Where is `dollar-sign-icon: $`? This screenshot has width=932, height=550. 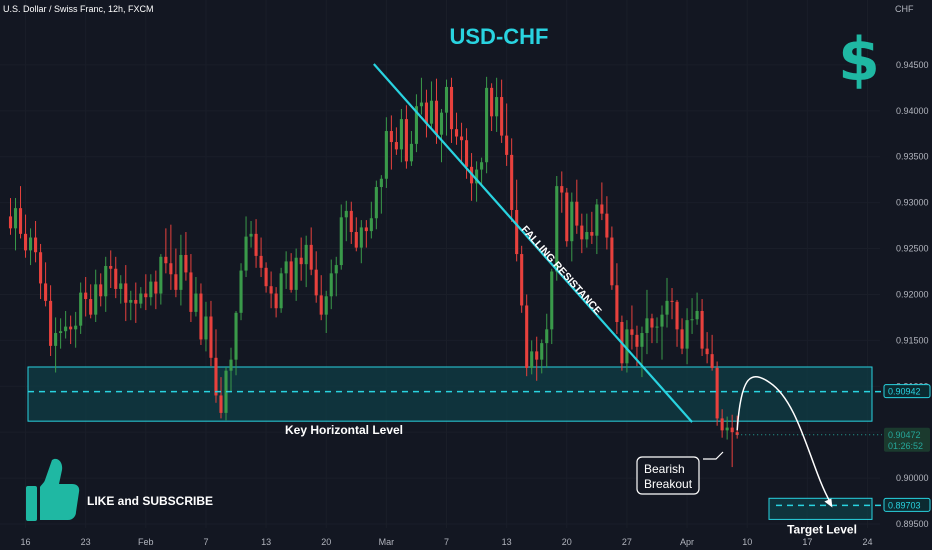
dollar-sign-icon: $ is located at coordinates (859, 60).